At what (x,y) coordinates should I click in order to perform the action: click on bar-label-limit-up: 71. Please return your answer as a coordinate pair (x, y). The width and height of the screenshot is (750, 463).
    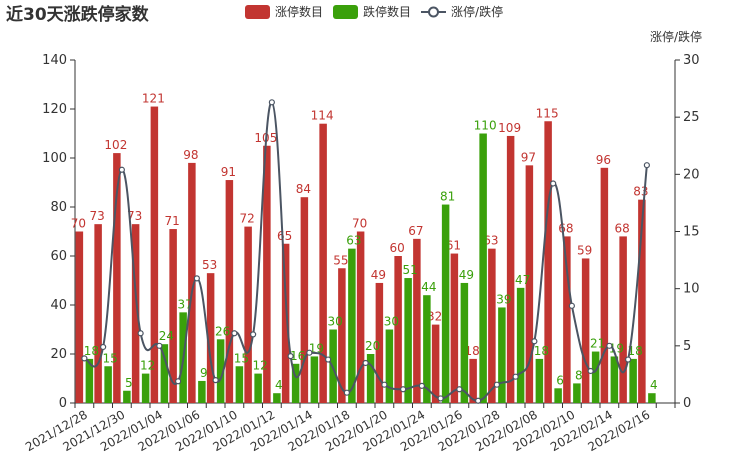
    Looking at the image, I should click on (171, 221).